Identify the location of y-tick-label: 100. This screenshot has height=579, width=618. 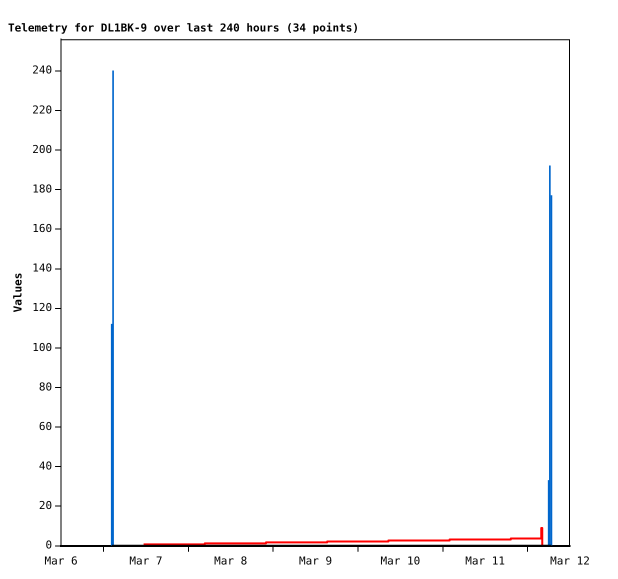
(42, 347).